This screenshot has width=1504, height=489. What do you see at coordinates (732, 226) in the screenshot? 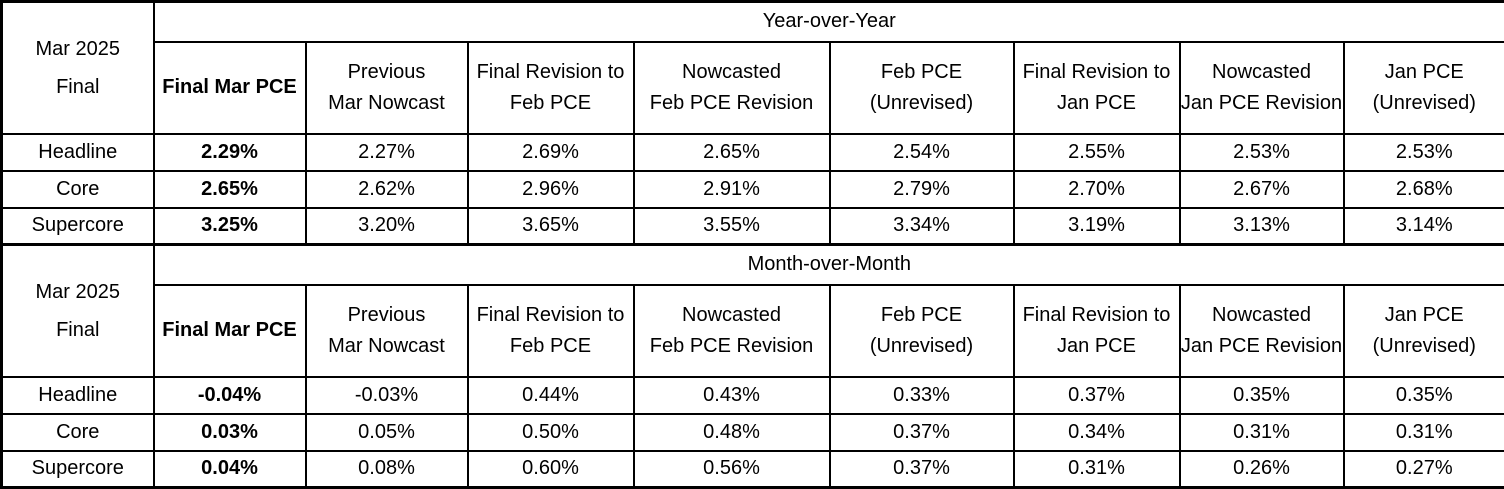
I see `value-cell: 3.55%` at bounding box center [732, 226].